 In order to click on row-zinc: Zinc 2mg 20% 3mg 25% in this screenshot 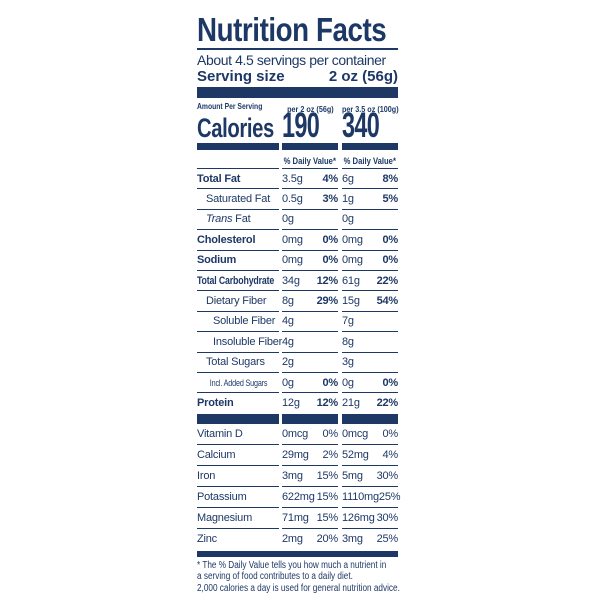, I will do `click(297, 539)`.